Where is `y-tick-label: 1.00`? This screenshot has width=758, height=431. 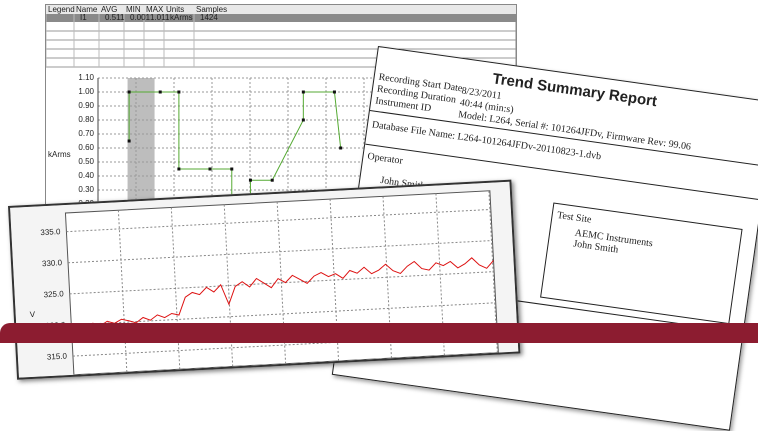
y-tick-label: 1.00 is located at coordinates (86, 91).